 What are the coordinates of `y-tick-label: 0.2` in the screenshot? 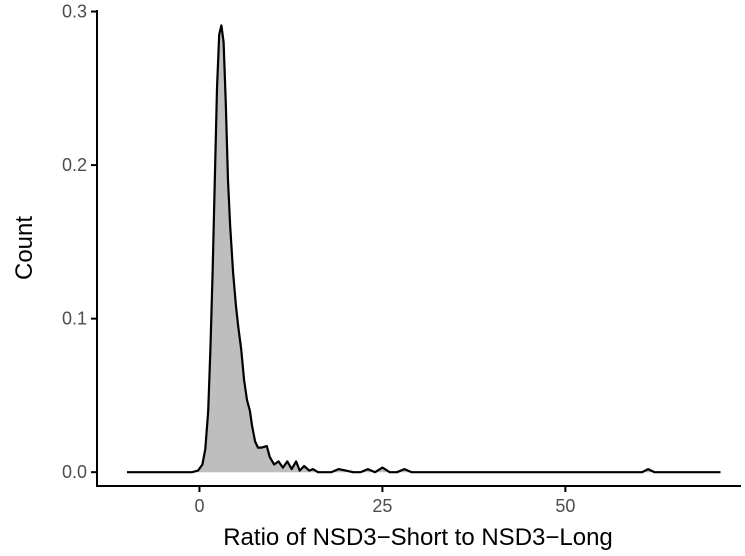 It's located at (74, 165).